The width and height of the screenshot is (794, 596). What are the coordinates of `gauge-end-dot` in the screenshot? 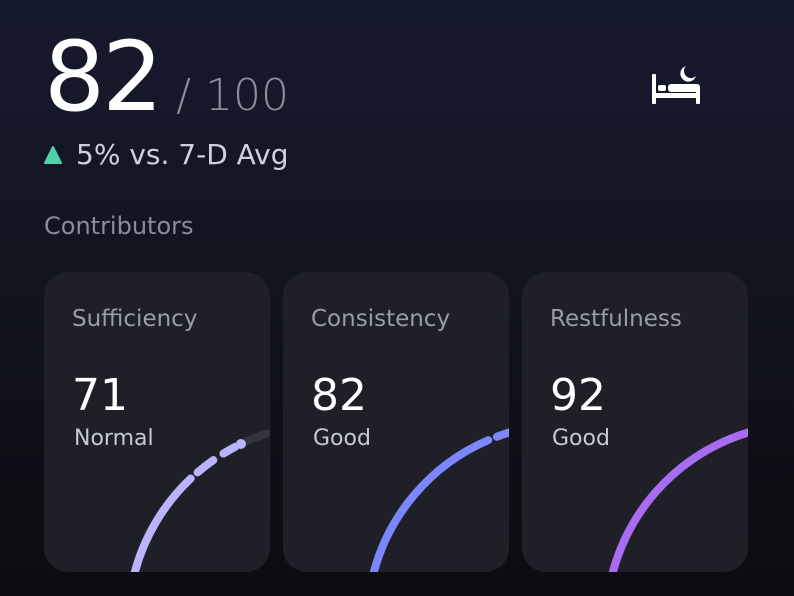 It's located at (240, 443).